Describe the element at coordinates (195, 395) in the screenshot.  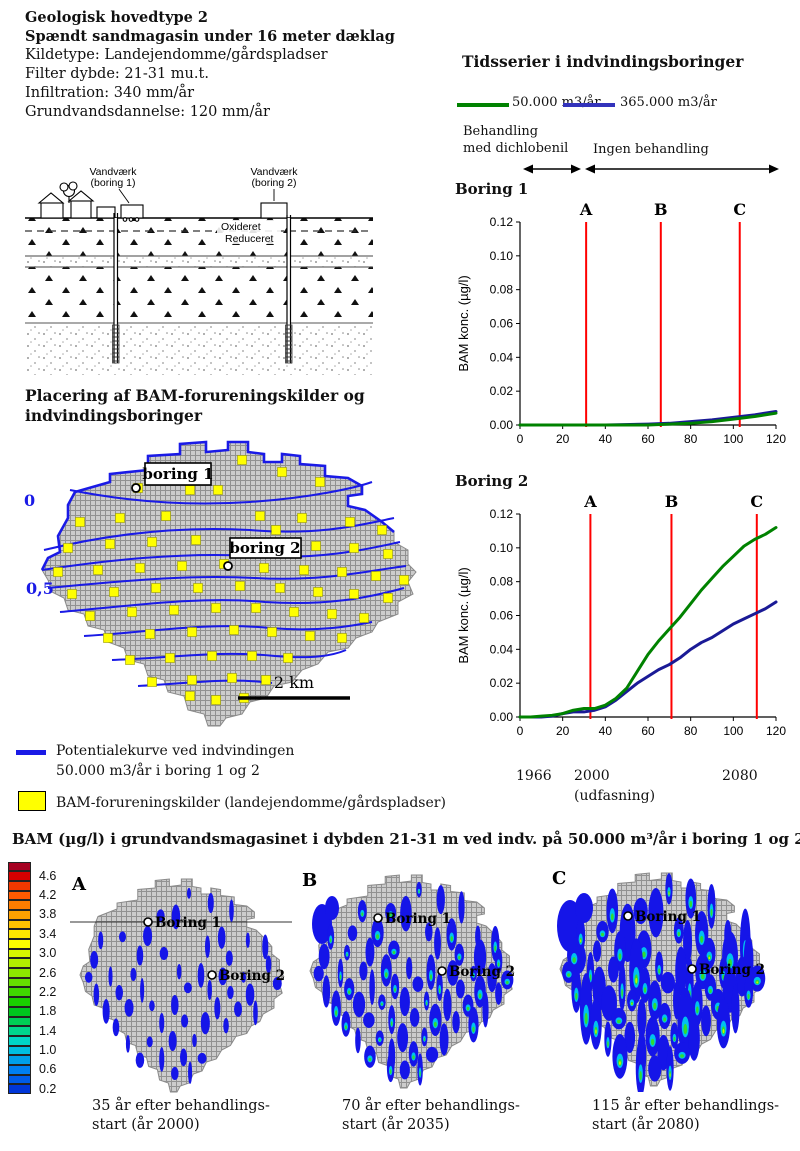
I see `map-heading-line-1: Placering af BAM-forureningskilder og` at that location.